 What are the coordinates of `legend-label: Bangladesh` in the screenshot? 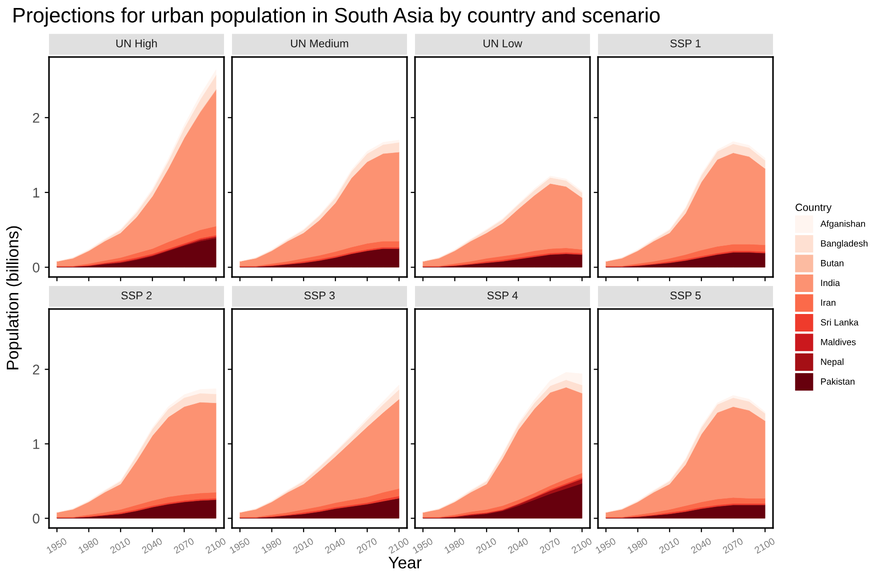 It's located at (844, 244).